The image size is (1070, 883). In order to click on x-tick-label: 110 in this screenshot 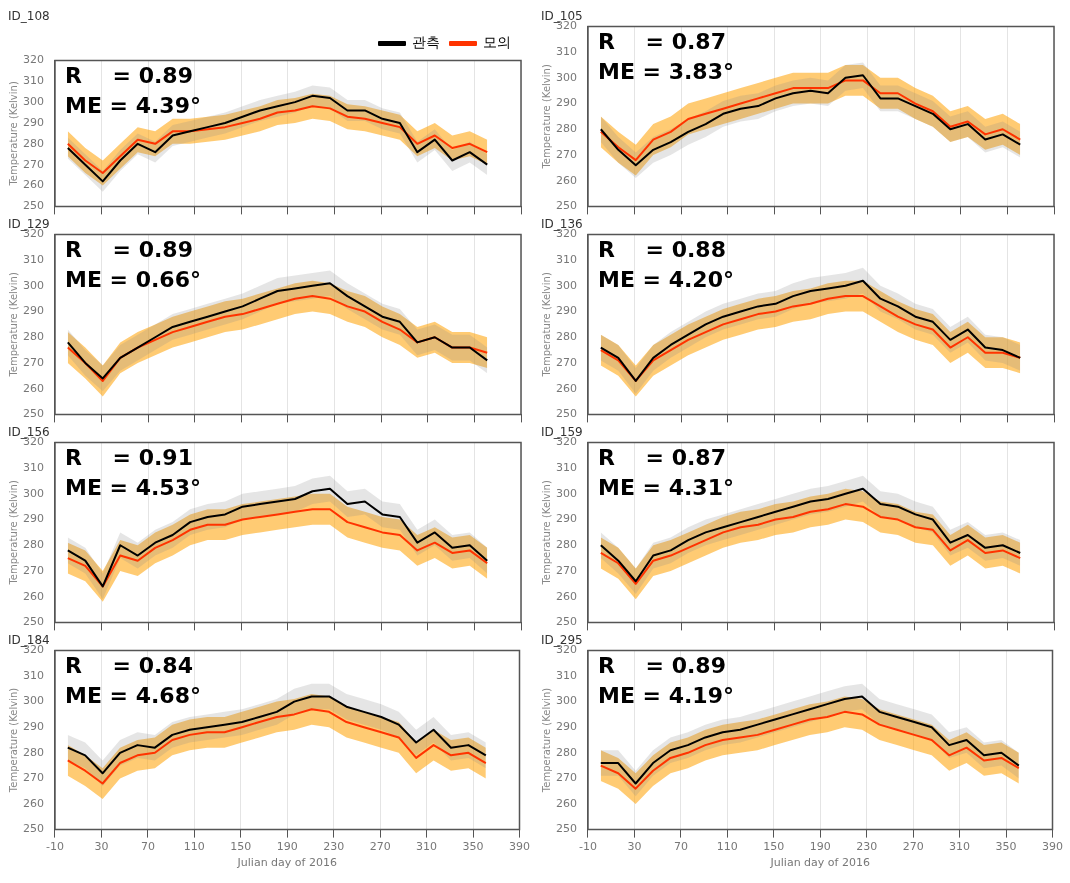, I will do `click(194, 847)`.